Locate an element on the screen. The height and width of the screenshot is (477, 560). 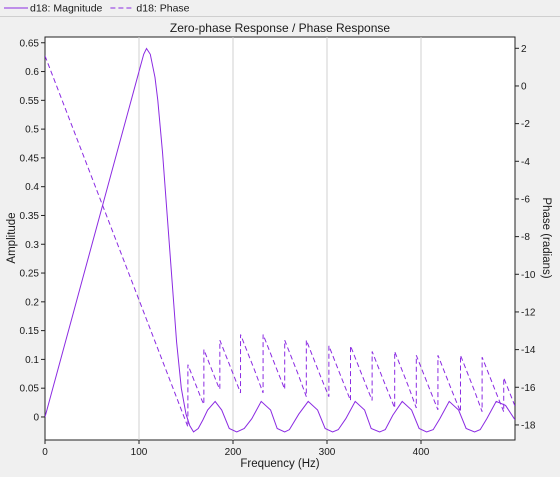
y-tick-label: 0.5 is located at coordinates (32, 130).